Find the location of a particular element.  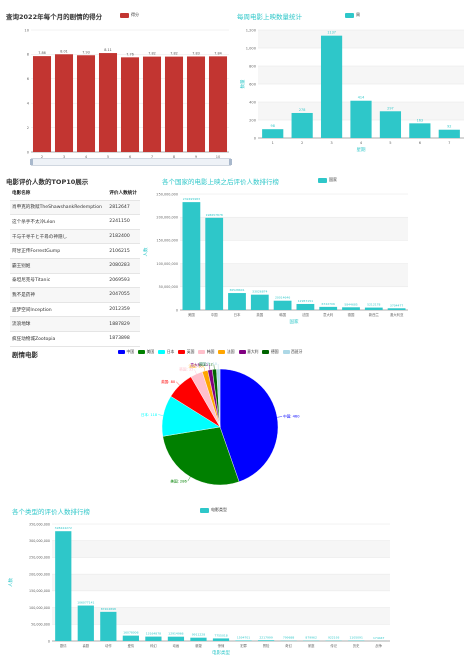

pie-legend-item: 英国 is located at coordinates (186, 352).